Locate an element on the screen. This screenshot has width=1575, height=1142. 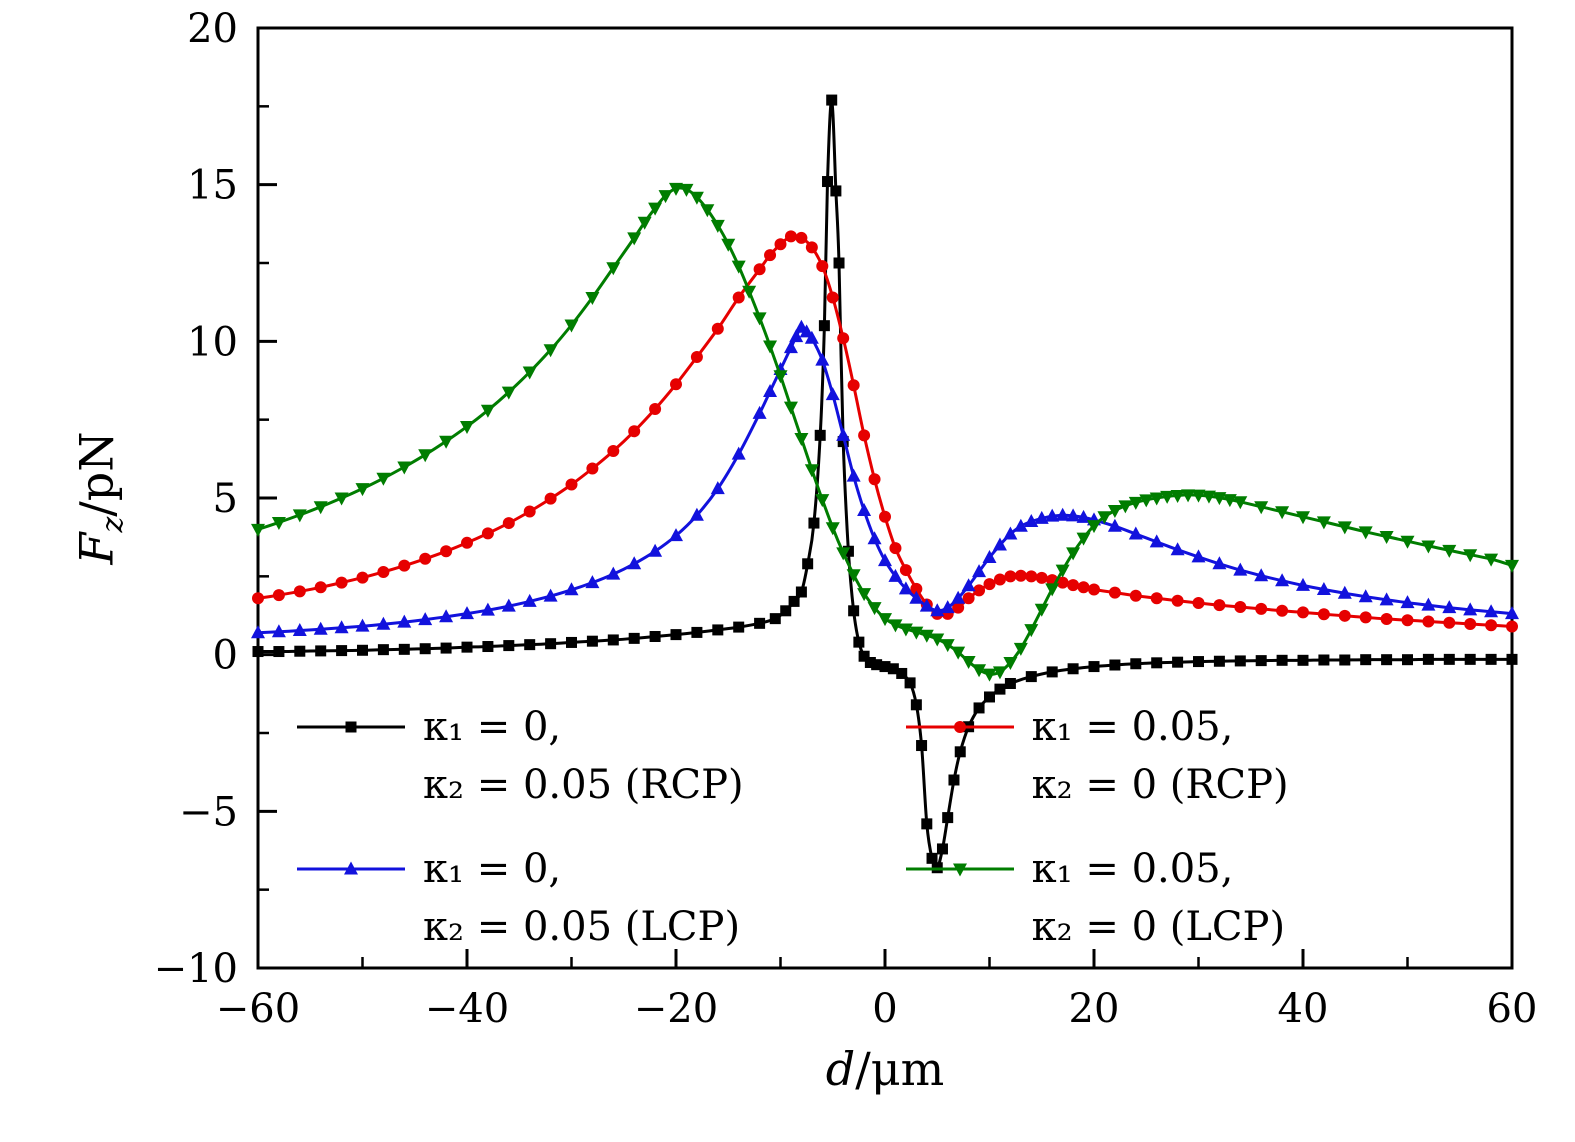
legend-entry-green-lcp: κ₁ = 0.05, κ₂ = 0 (LCP) is located at coordinates (1096, 898).